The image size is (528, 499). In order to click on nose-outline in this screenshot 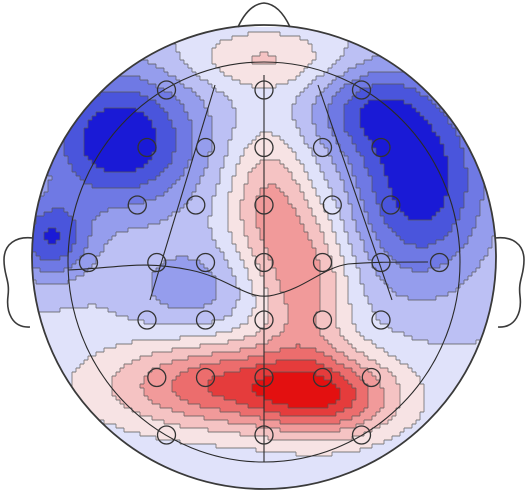, I will do `click(264, 15)`.